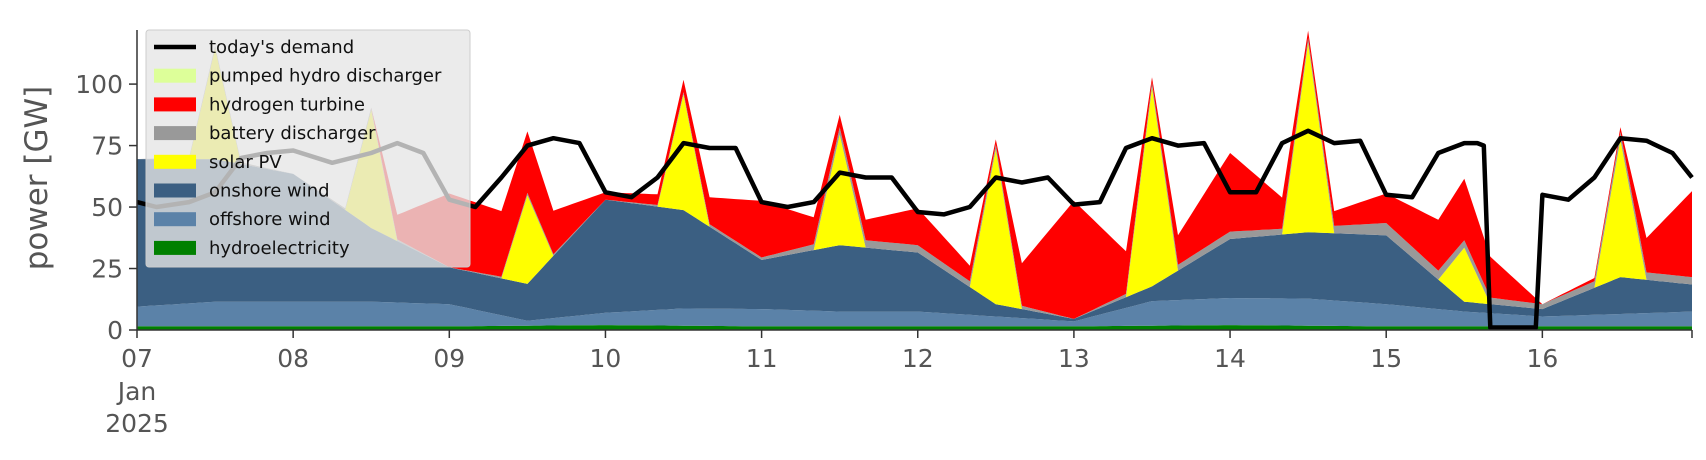  Describe the element at coordinates (325, 76) in the screenshot. I see `legend-label: pumped hydro discharger` at that location.